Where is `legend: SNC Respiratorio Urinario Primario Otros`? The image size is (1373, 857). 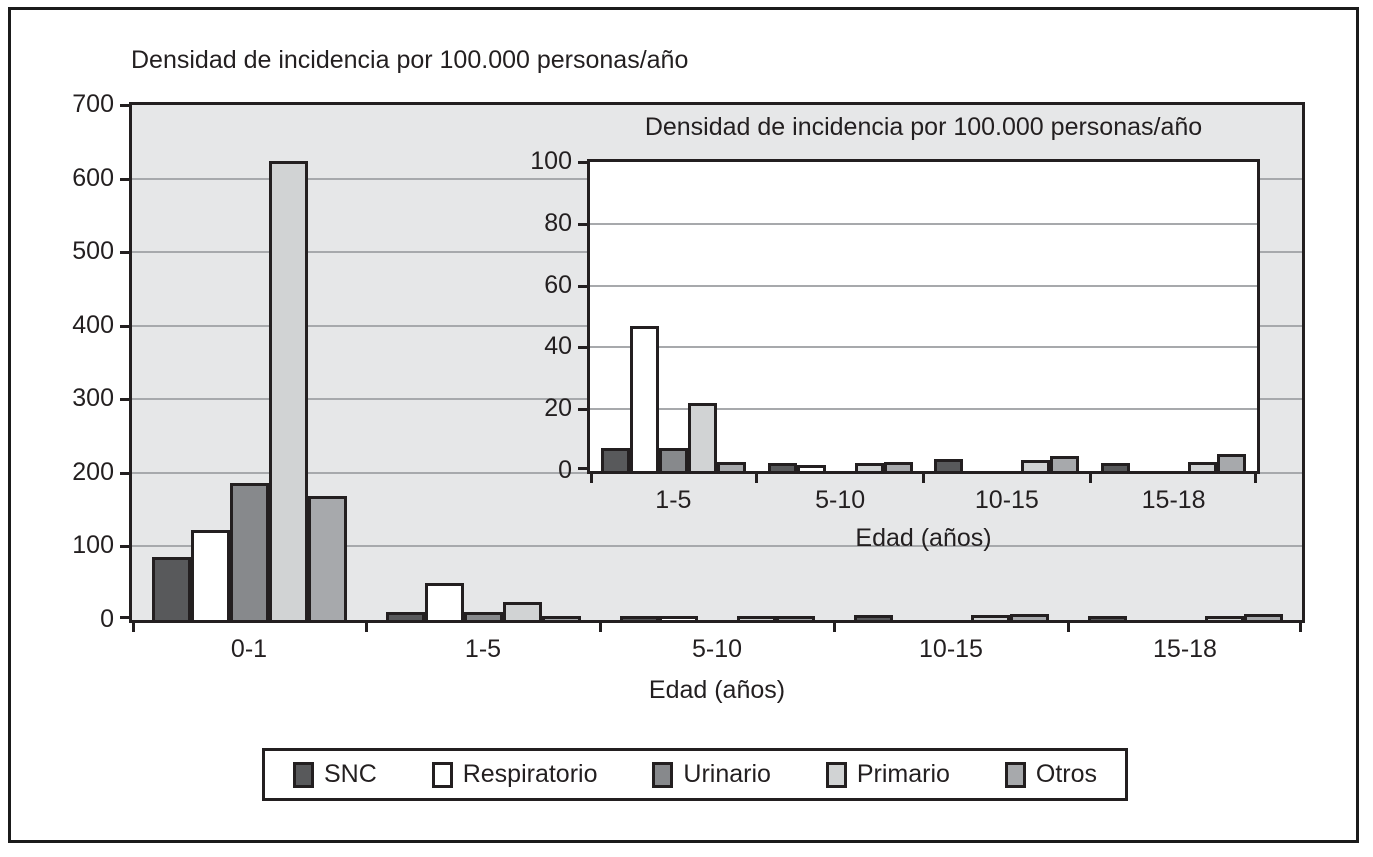
legend: SNC Respiratorio Urinario Primario Otros is located at coordinates (695, 774).